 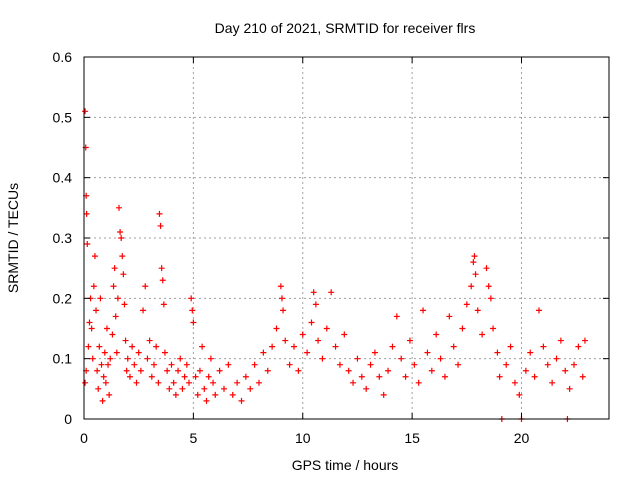 I want to click on x-tick-label: 5, so click(x=193, y=438).